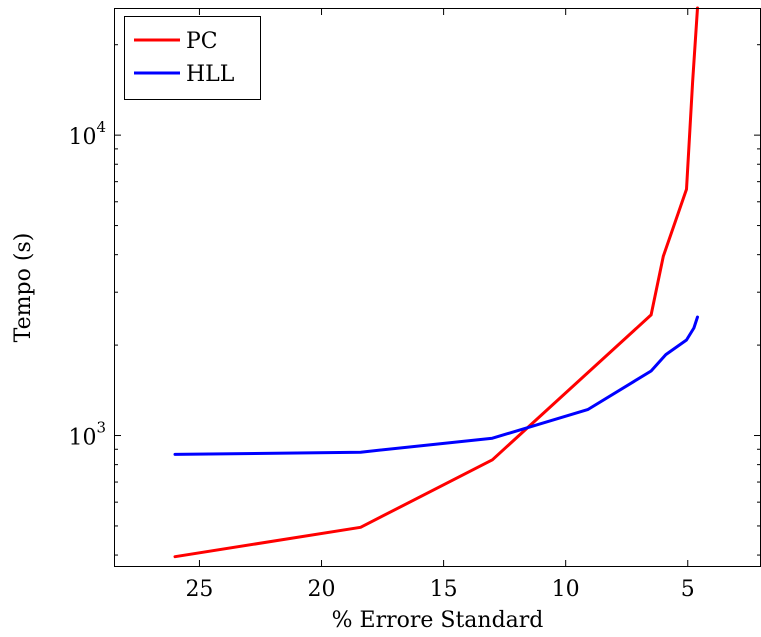  I want to click on x-tick-label: 20, so click(322, 589).